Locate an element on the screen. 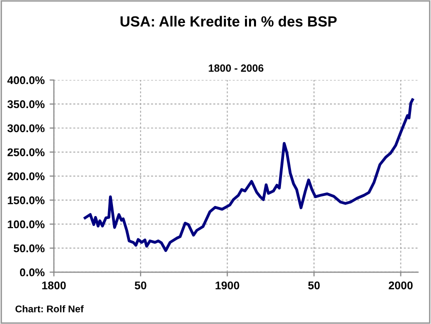  chart-title: USA: Alle Kredite in % des BSP is located at coordinates (228, 21).